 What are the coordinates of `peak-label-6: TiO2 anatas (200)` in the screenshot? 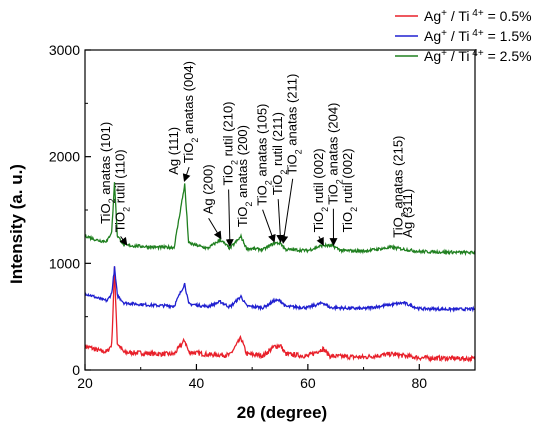 It's located at (244, 176).